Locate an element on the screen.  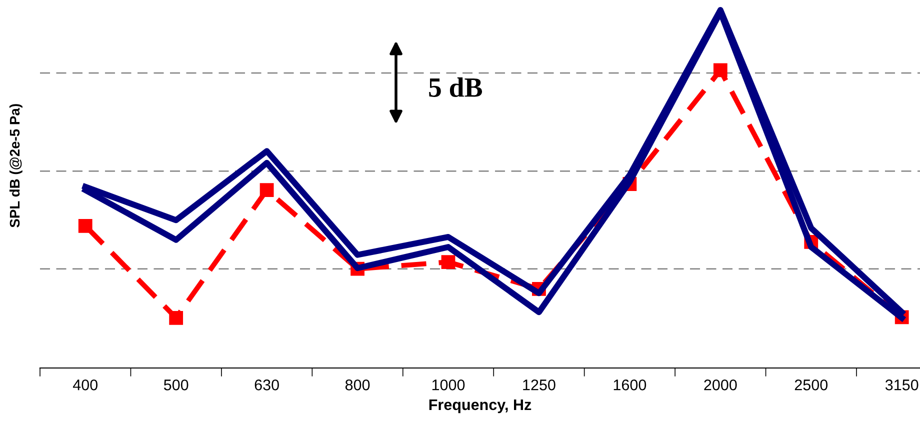
x-tick-label: 1250 is located at coordinates (539, 385).